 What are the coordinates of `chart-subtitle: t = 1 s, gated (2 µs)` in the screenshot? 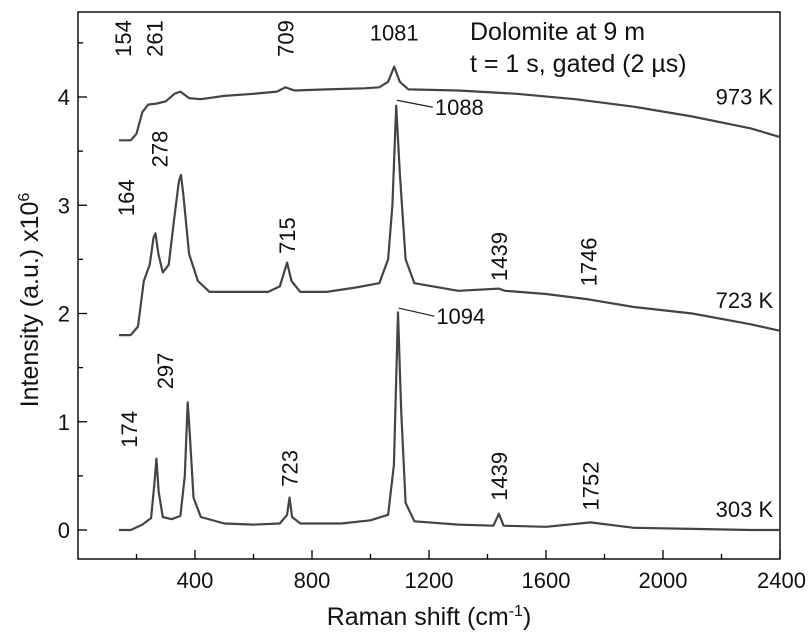 It's located at (578, 64).